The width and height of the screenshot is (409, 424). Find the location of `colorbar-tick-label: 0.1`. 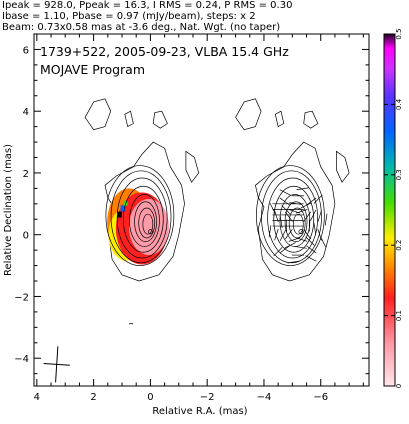

colorbar-tick-label: 0.1 is located at coordinates (399, 315).